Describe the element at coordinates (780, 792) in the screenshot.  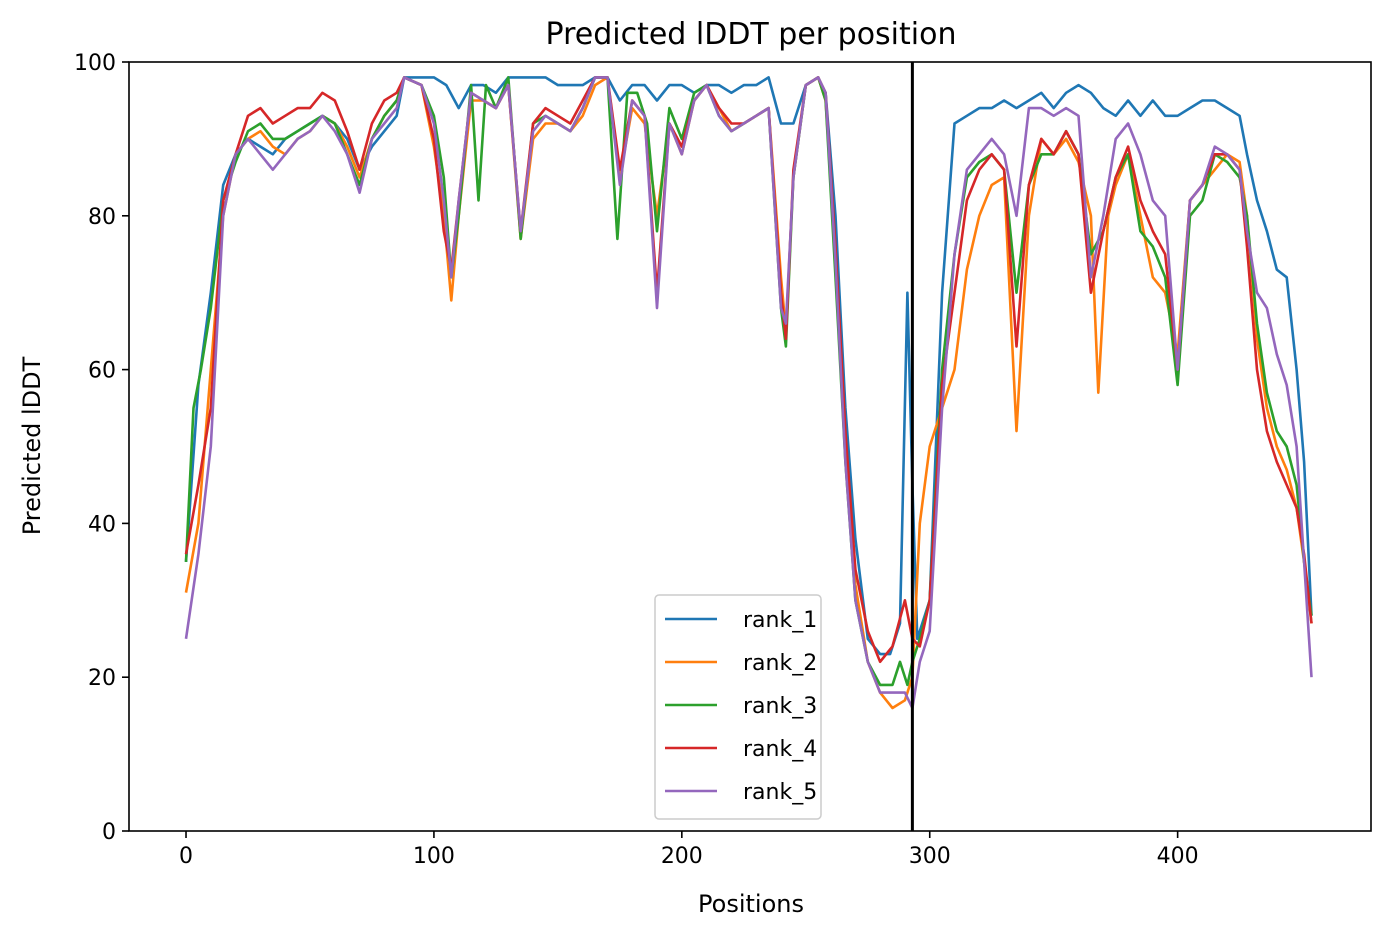
I see `legend-label-rank_5: rank_5` at that location.